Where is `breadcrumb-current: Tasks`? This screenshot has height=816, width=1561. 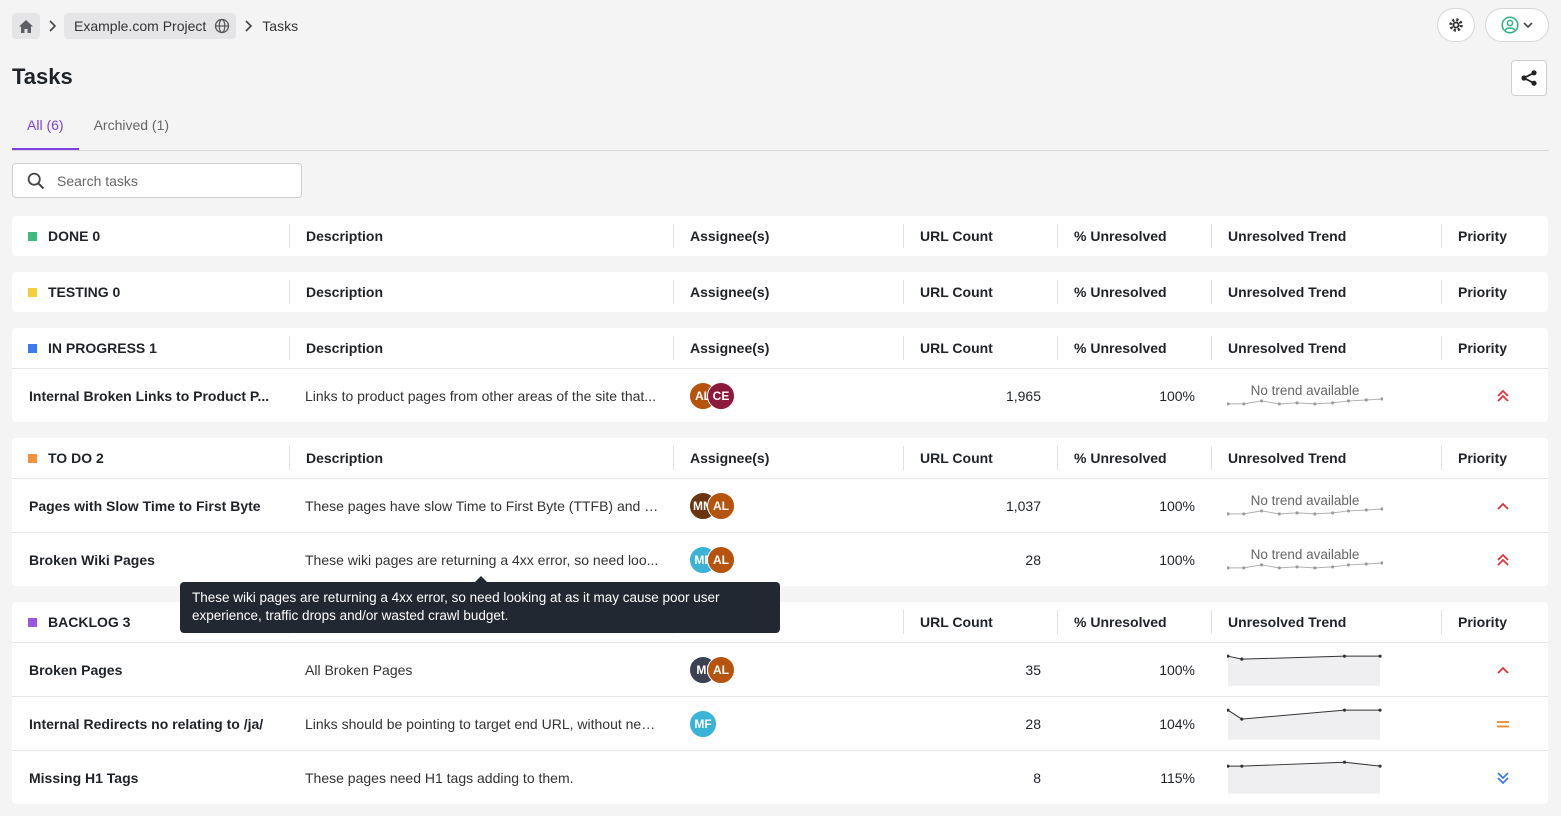 breadcrumb-current: Tasks is located at coordinates (280, 26).